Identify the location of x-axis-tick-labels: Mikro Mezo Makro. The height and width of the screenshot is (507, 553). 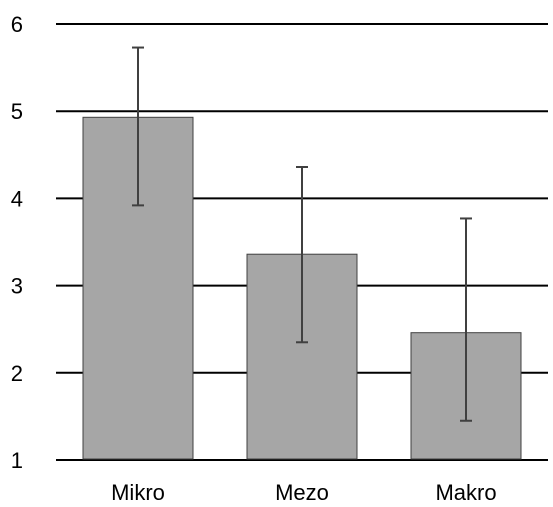
(303, 492).